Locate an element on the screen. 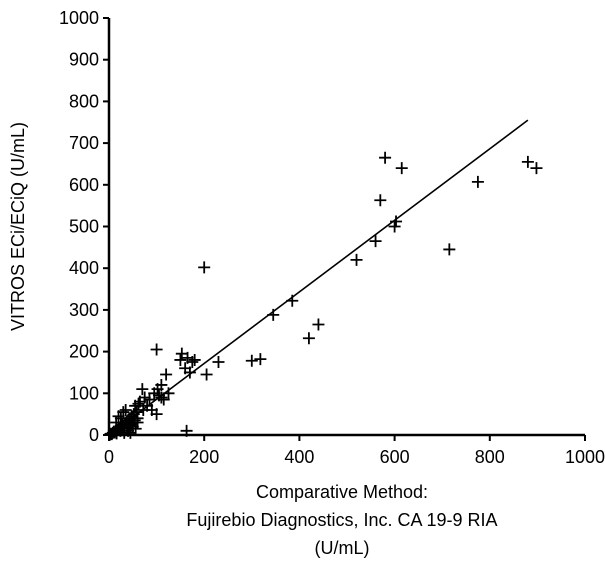 This screenshot has height=563, width=605. x-tick-label: 600 is located at coordinates (395, 457).